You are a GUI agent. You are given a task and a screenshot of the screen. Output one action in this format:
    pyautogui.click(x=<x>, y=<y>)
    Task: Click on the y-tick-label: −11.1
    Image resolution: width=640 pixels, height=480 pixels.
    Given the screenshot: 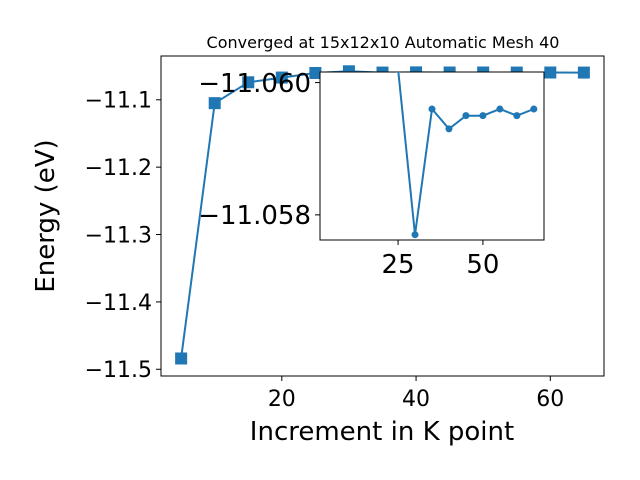 What is the action you would take?
    pyautogui.click(x=118, y=101)
    